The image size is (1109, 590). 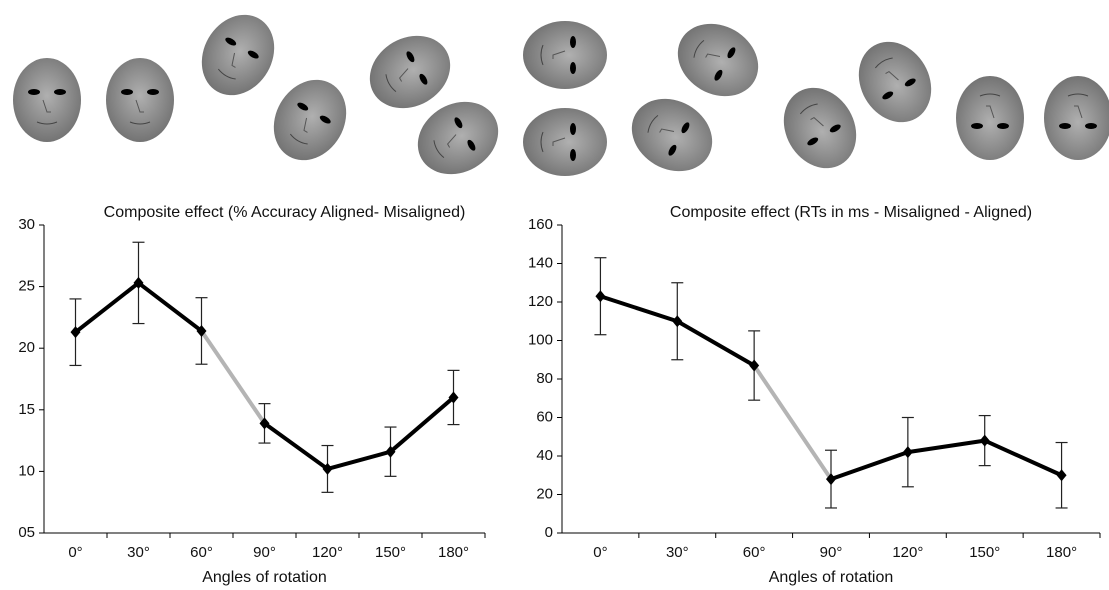 What do you see at coordinates (544, 416) in the screenshot?
I see `y-tick-label: 60` at bounding box center [544, 416].